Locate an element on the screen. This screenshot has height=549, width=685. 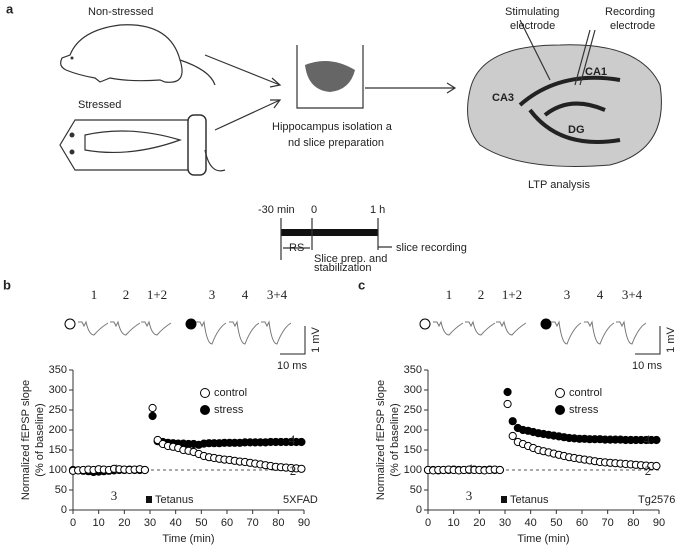
timeline-label: -30 min is located at coordinates (276, 210).